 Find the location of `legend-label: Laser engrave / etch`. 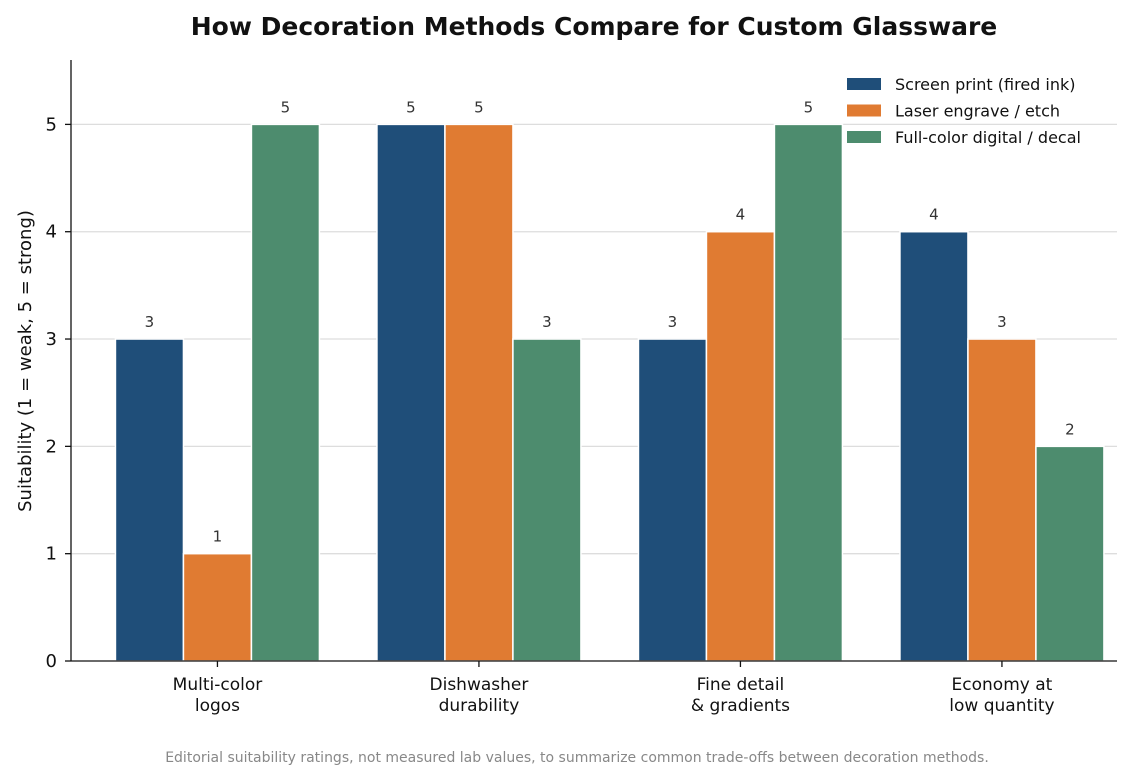

legend-label: Laser engrave / etch is located at coordinates (977, 111).